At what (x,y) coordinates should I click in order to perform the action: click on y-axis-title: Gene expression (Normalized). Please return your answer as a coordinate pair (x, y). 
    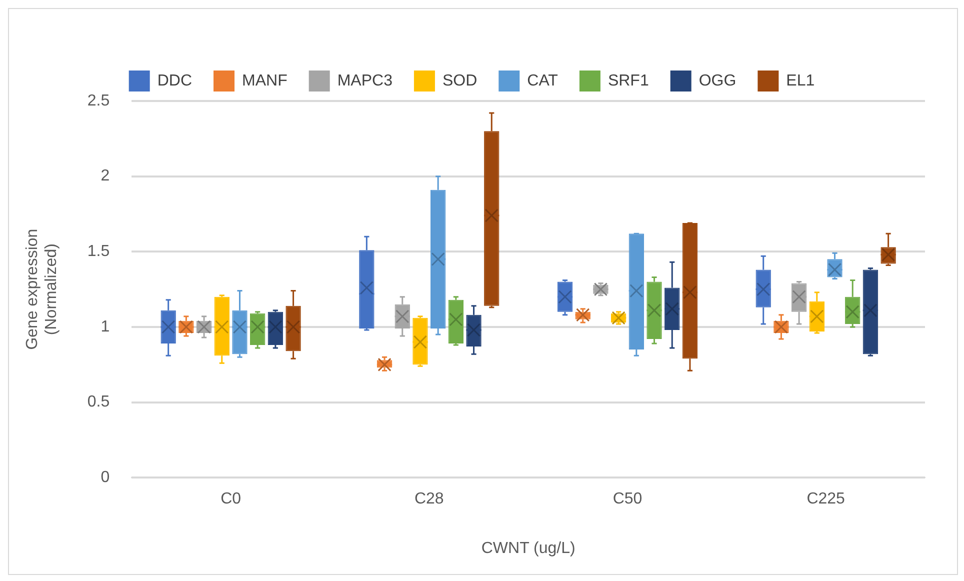
    Looking at the image, I should click on (42, 289).